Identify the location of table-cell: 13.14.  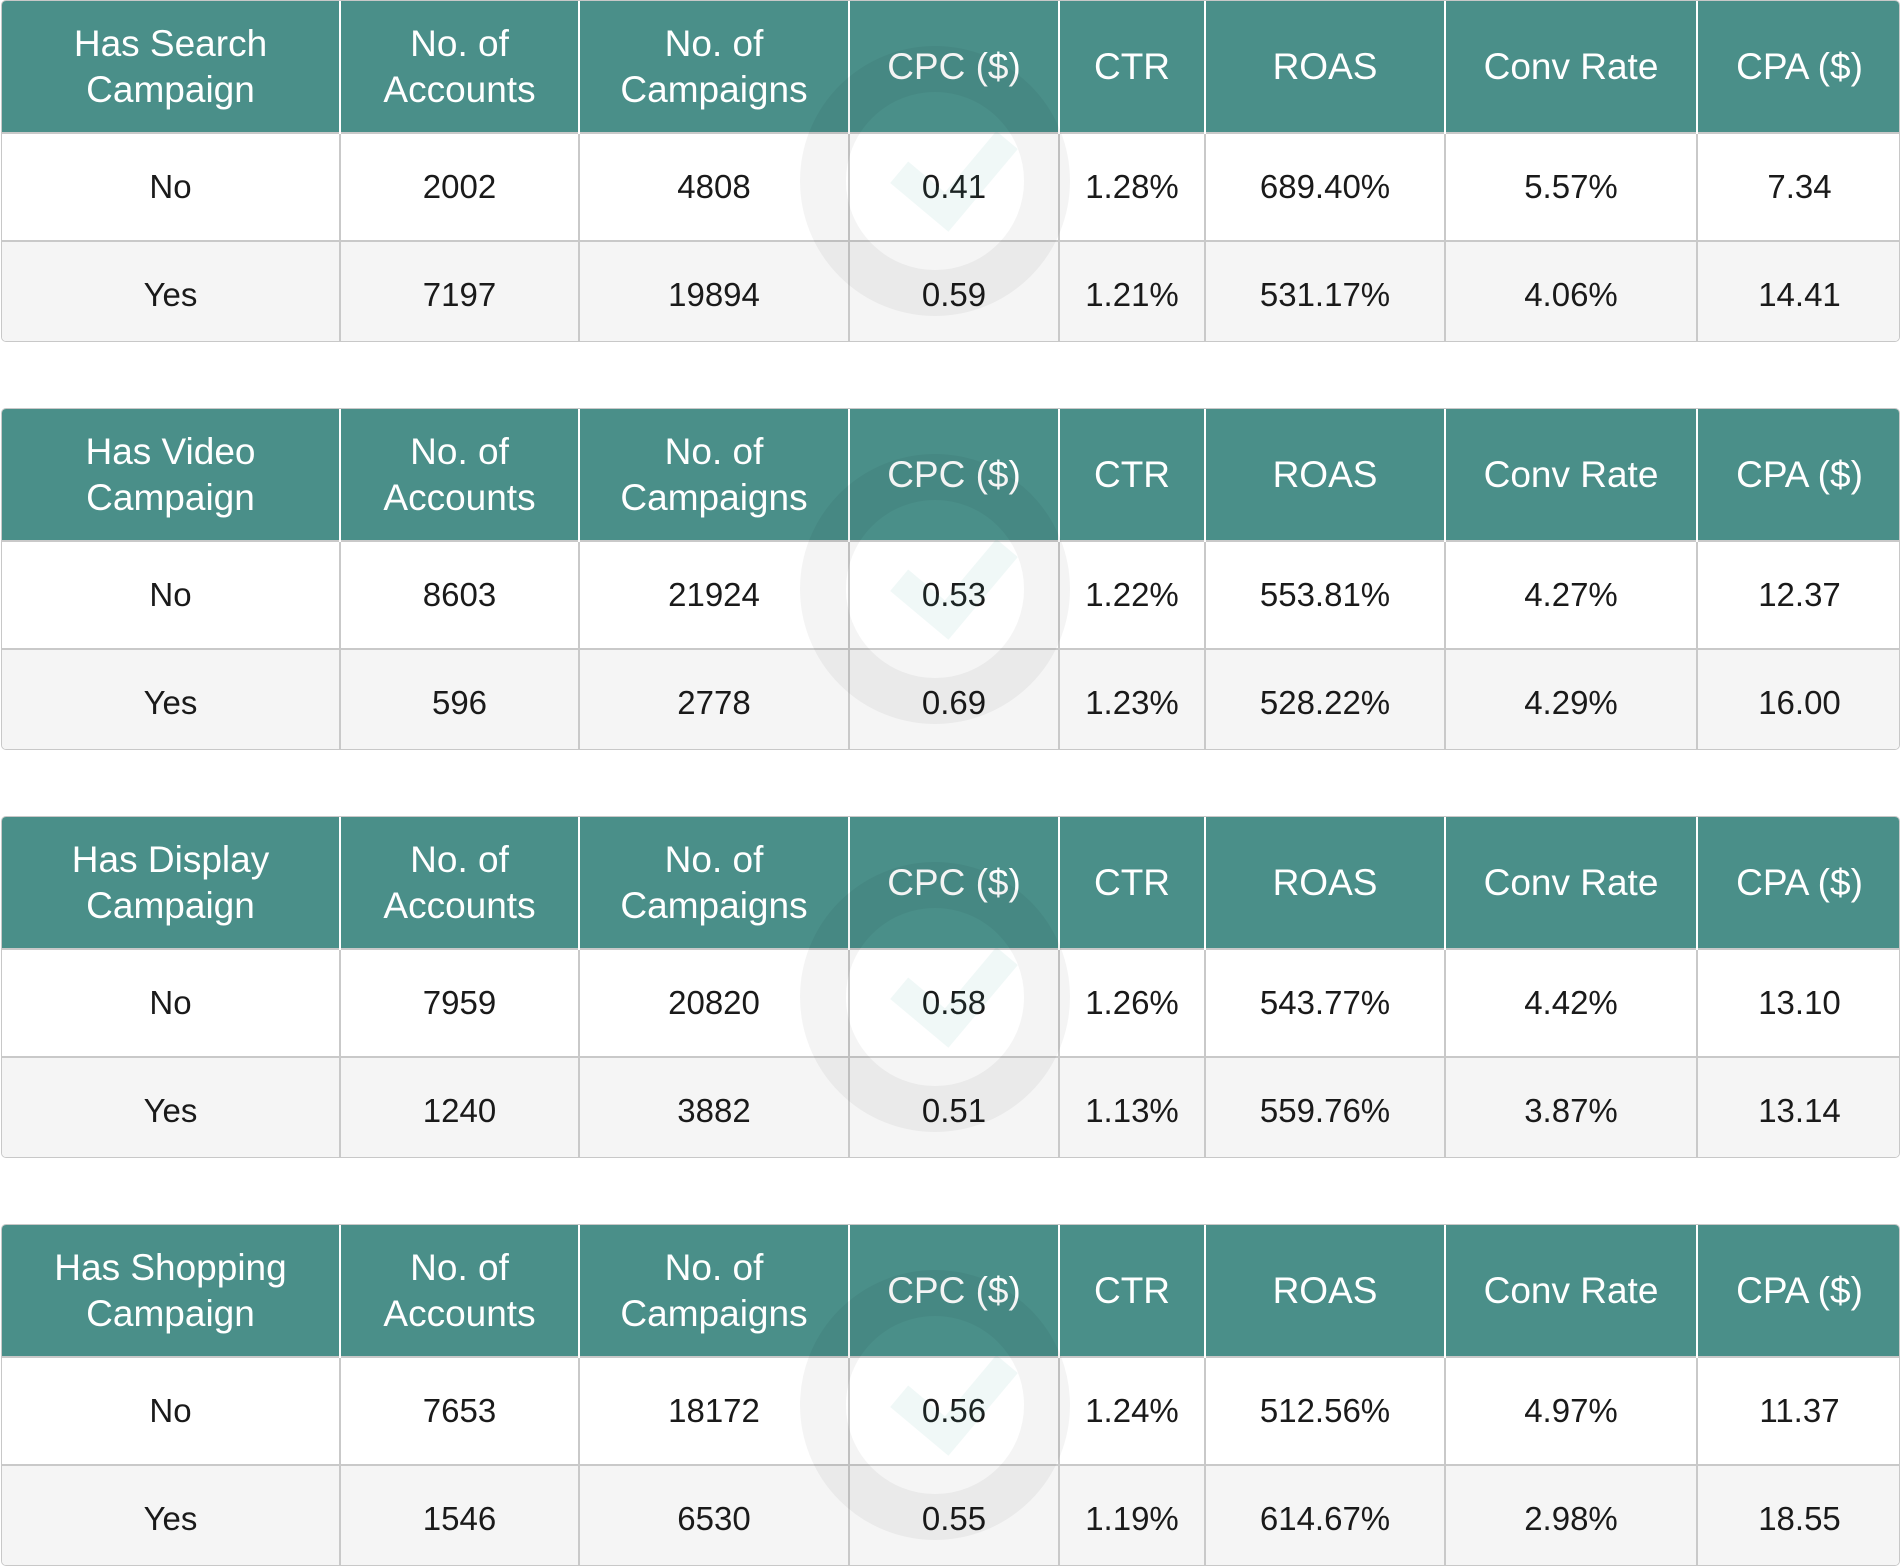
(1798, 1106).